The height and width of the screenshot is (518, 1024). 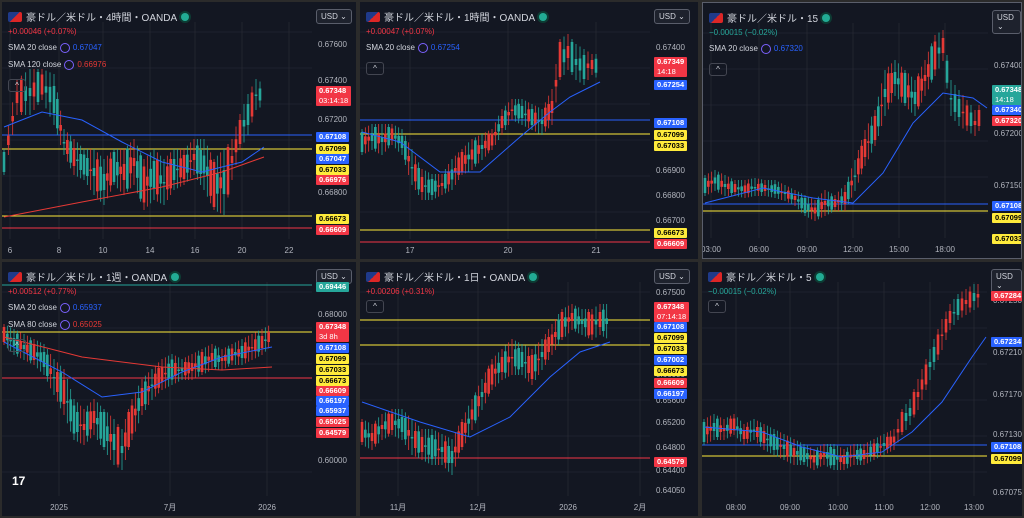 What do you see at coordinates (1006, 459) in the screenshot?
I see `price-label: 0.67099` at bounding box center [1006, 459].